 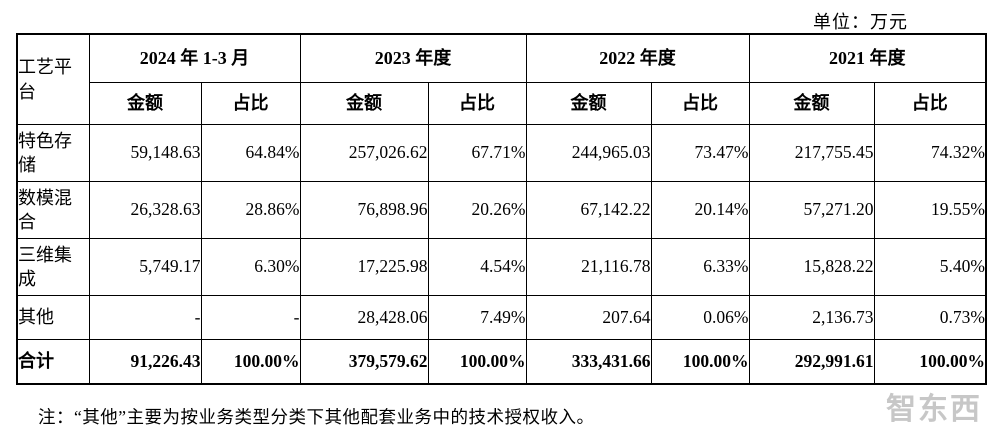 What do you see at coordinates (477, 210) in the screenshot?
I see `value-cell: 20.26%` at bounding box center [477, 210].